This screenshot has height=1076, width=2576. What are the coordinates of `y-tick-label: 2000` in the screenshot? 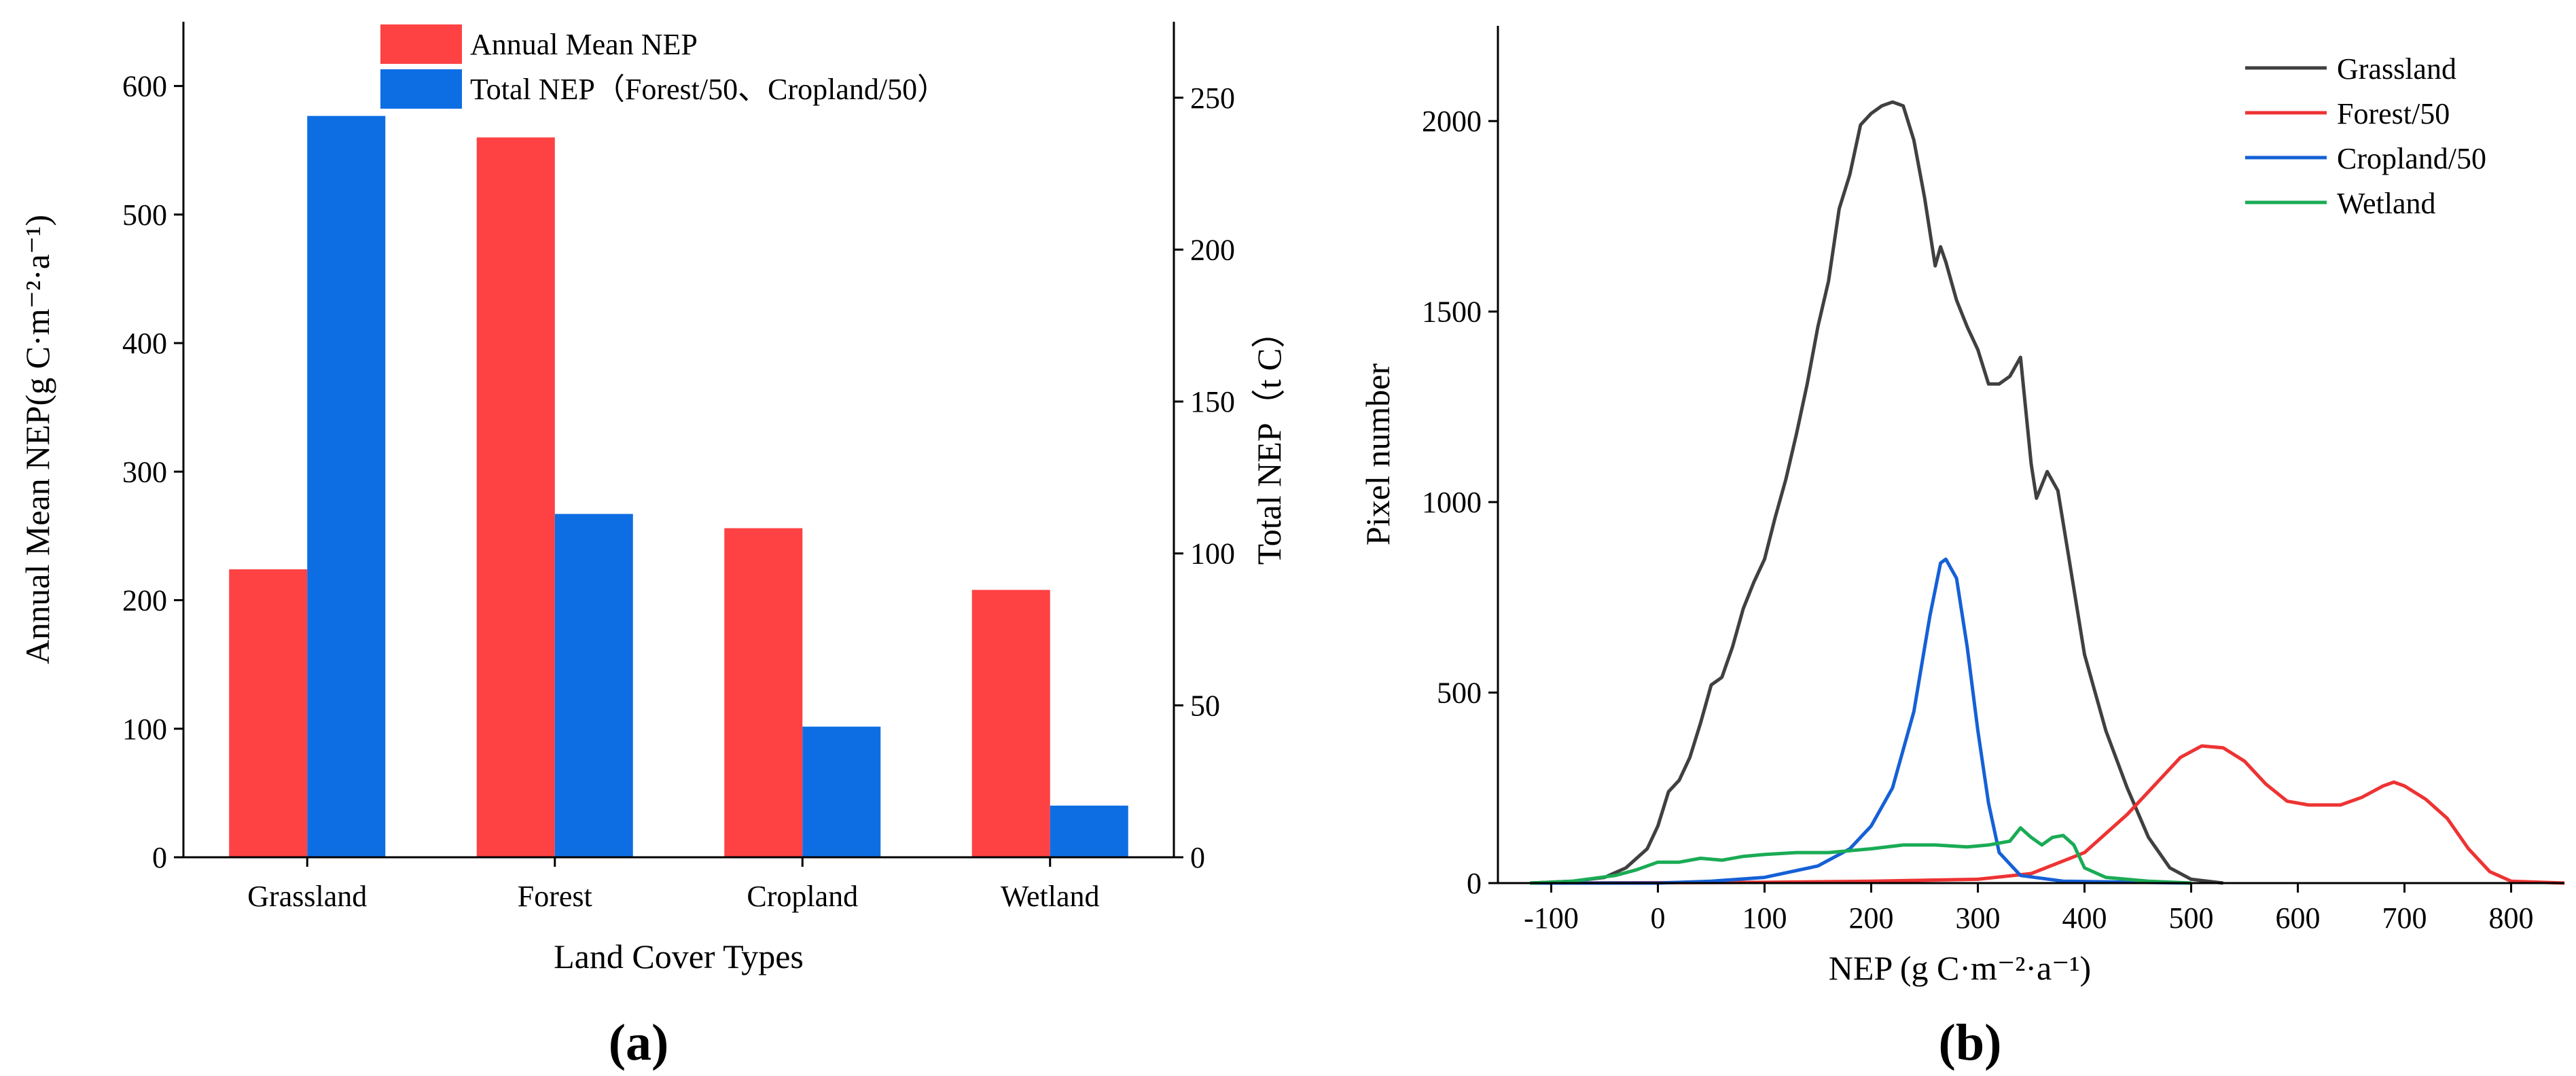 It's located at (1452, 122).